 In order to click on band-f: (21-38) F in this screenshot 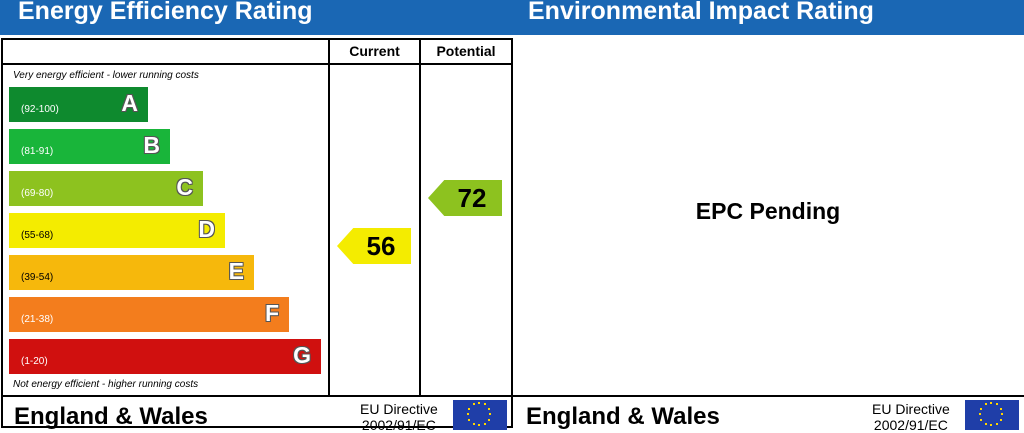, I will do `click(149, 314)`.